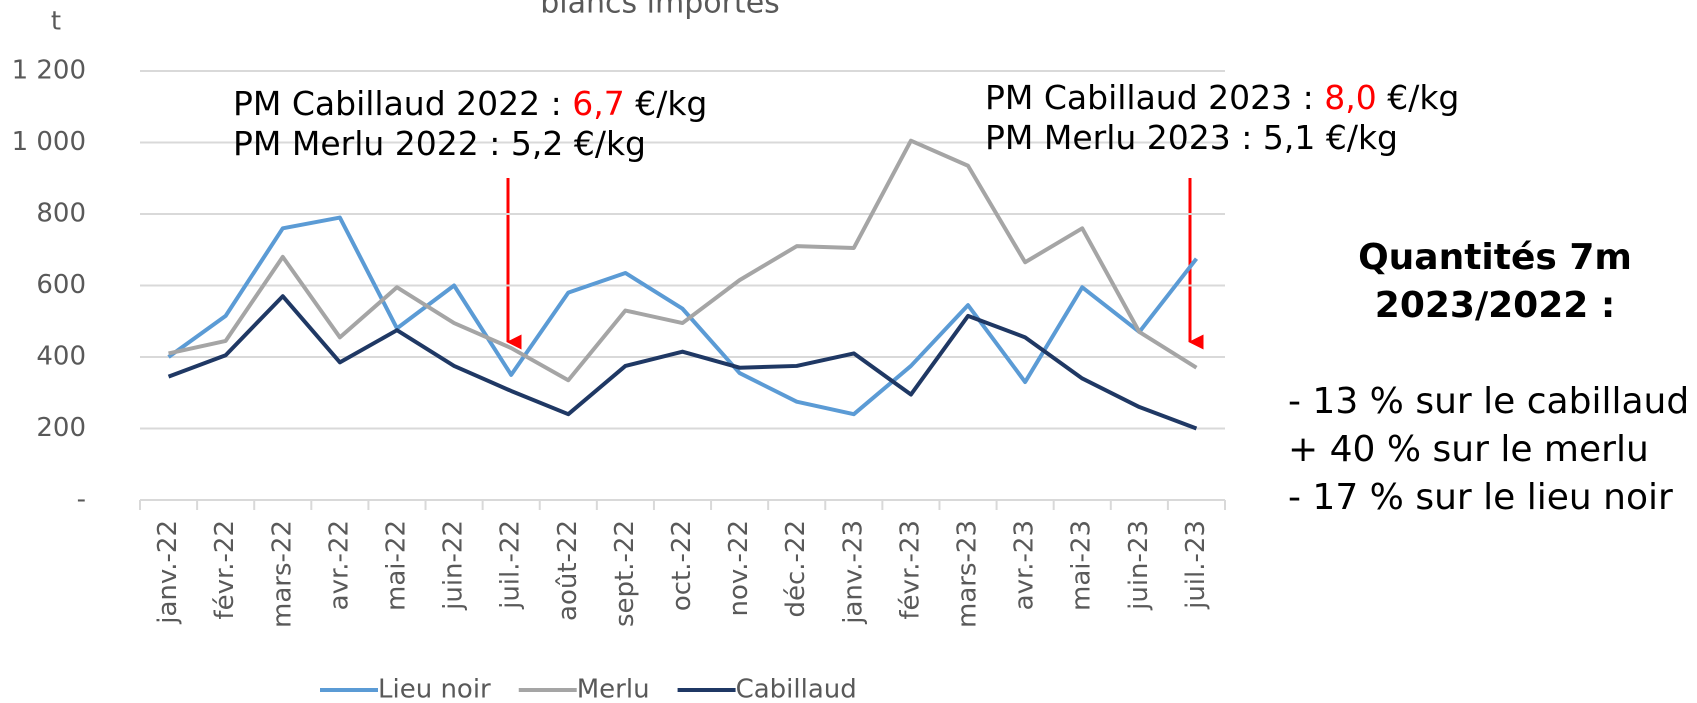  I want to click on x-tick-label: mai-23, so click(1082, 565).